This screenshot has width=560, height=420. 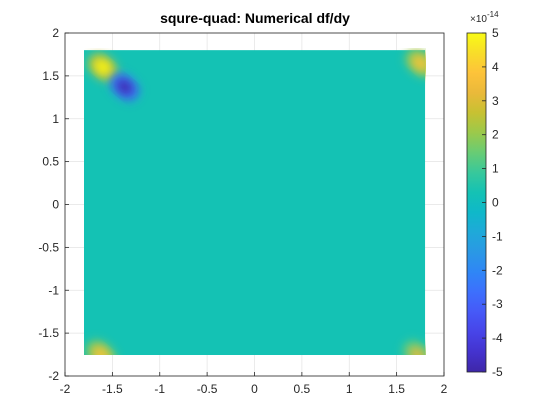 I want to click on x-tick-label: -2, so click(x=65, y=389).